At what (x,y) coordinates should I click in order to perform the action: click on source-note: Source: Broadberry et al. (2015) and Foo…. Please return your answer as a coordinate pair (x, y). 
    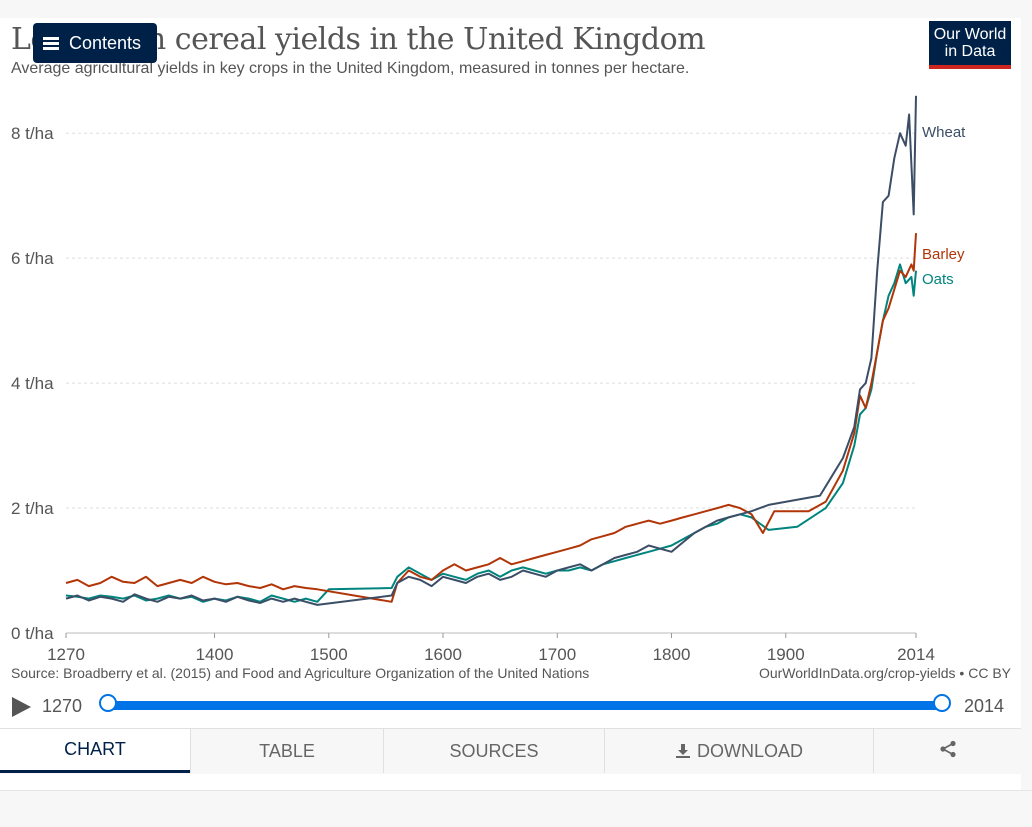
    Looking at the image, I should click on (300, 673).